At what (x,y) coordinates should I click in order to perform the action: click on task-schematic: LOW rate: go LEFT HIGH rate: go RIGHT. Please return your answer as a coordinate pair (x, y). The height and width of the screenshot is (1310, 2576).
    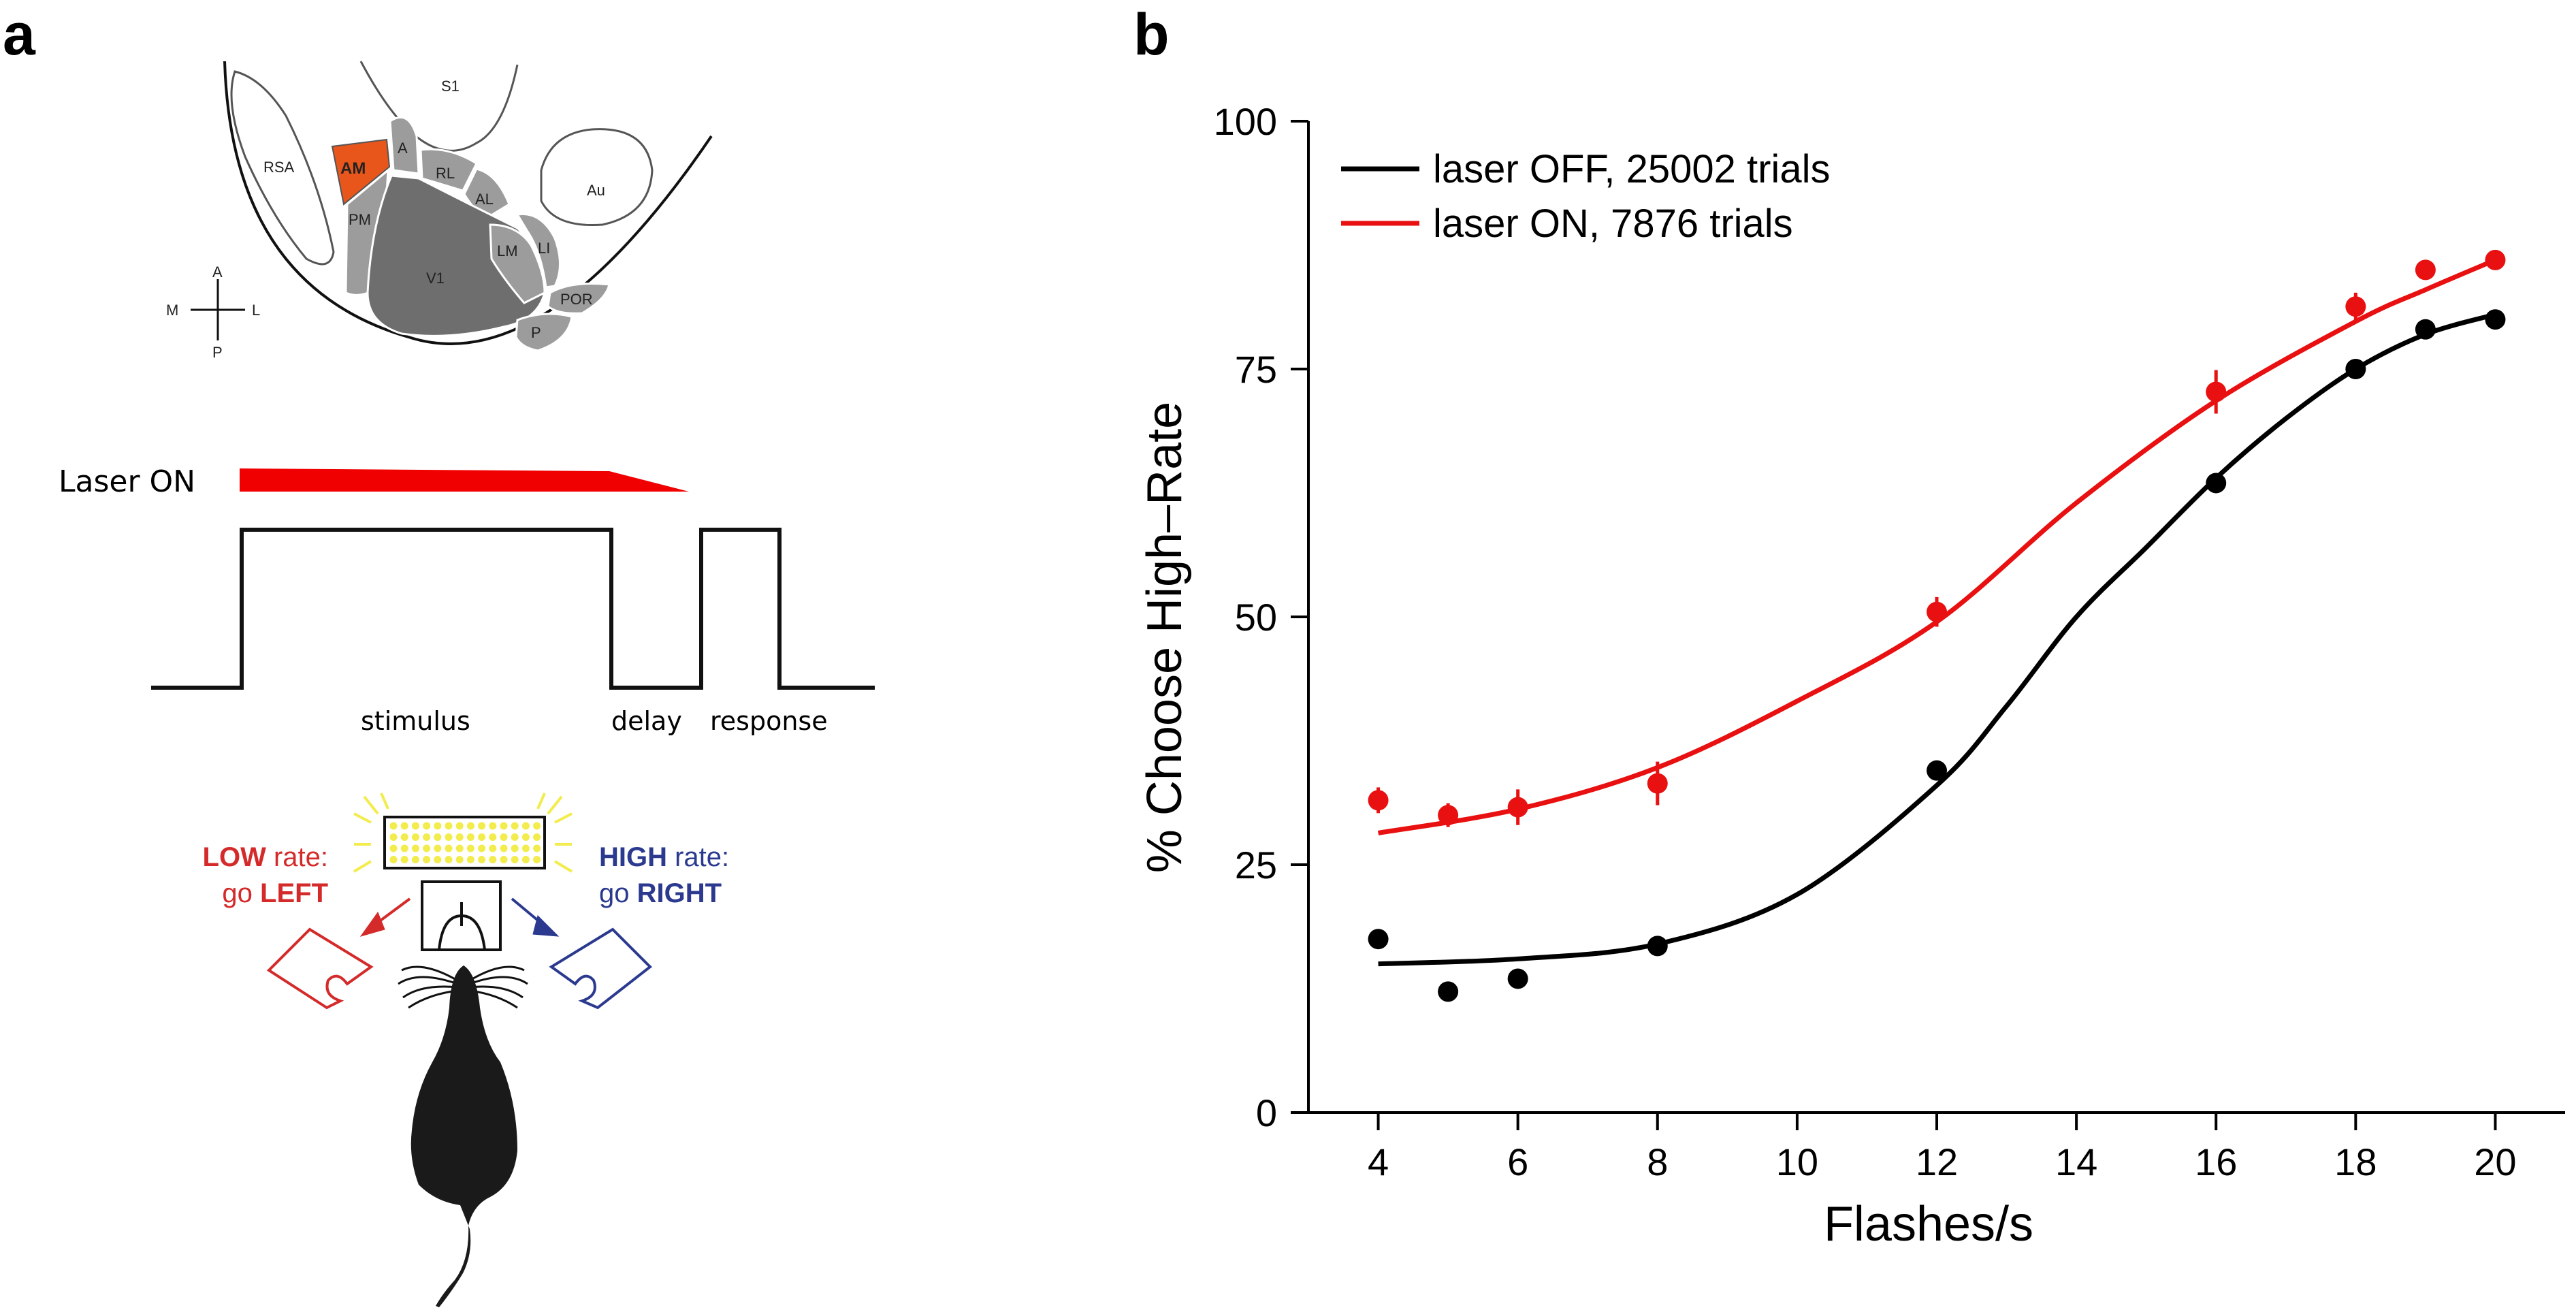
    Looking at the image, I should click on (466, 1050).